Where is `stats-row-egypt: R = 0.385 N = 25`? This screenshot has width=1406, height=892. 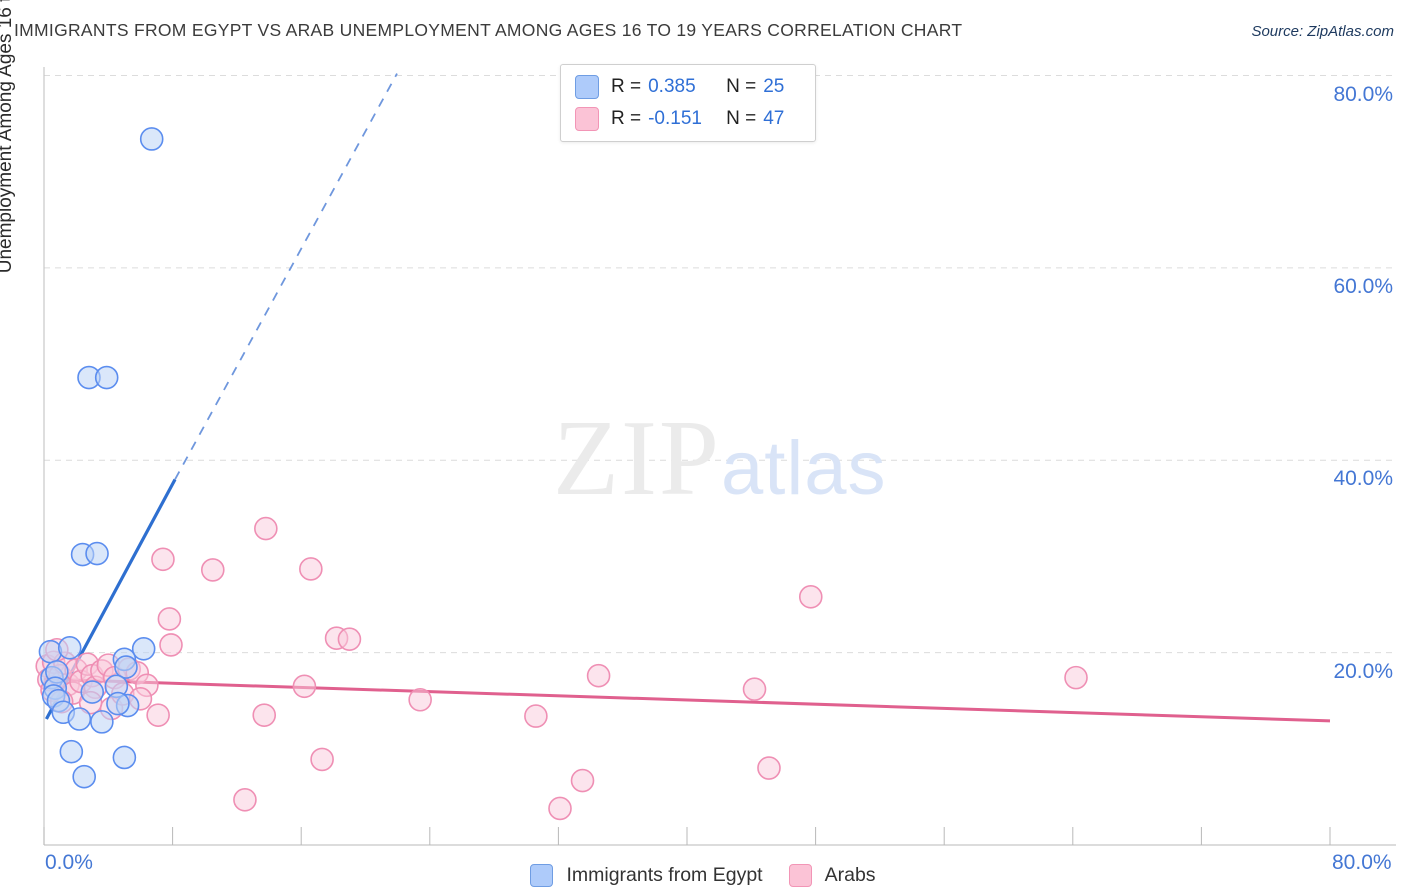
stats-row-egypt: R = 0.385 N = 25 is located at coordinates (688, 87).